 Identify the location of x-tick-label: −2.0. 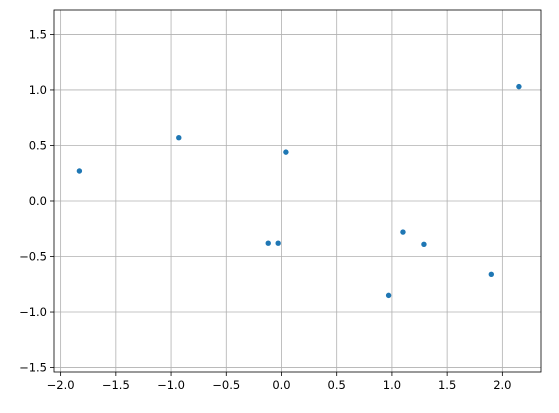
(61, 385).